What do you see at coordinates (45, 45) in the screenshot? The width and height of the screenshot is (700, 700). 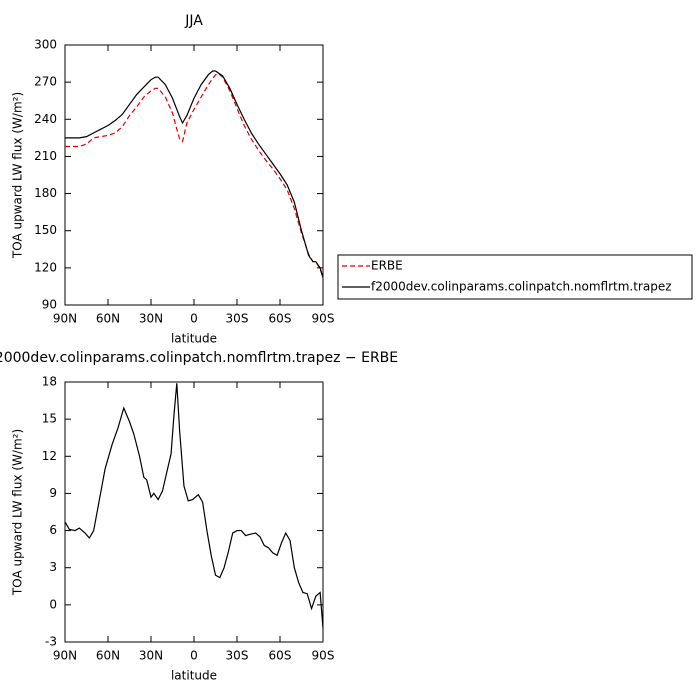 I see `y-tick-label: 300` at bounding box center [45, 45].